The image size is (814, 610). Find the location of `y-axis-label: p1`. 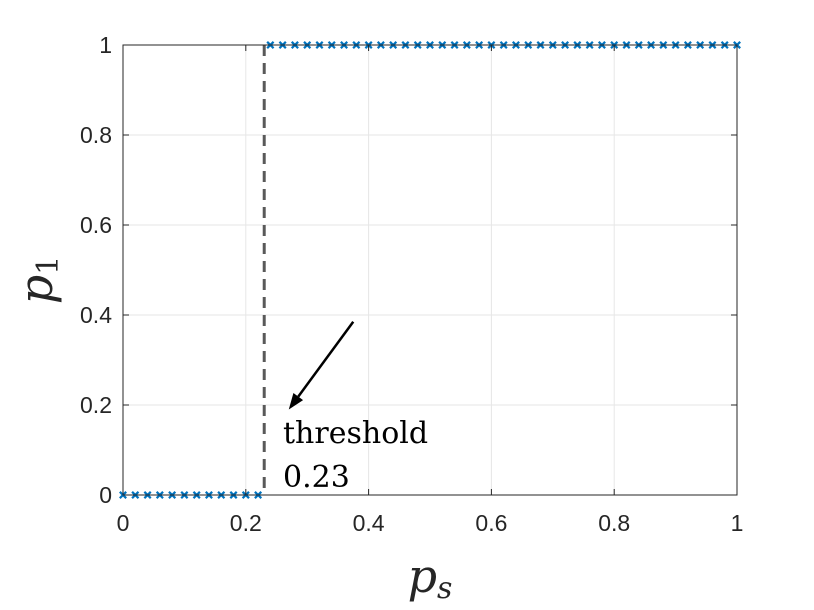

y-axis-label: p1 is located at coordinates (37, 280).